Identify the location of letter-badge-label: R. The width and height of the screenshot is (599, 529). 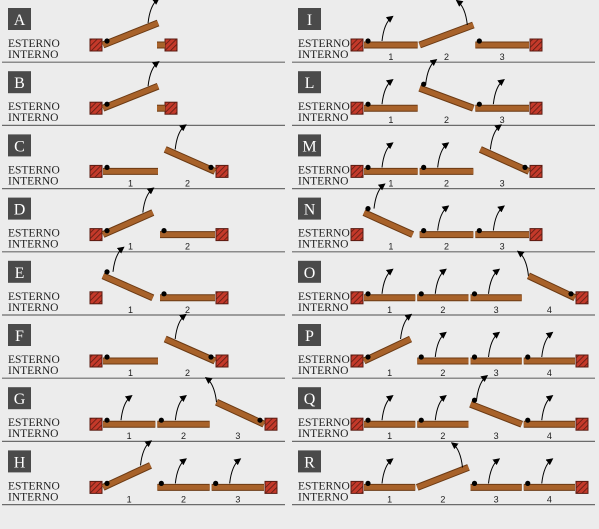
(309, 462).